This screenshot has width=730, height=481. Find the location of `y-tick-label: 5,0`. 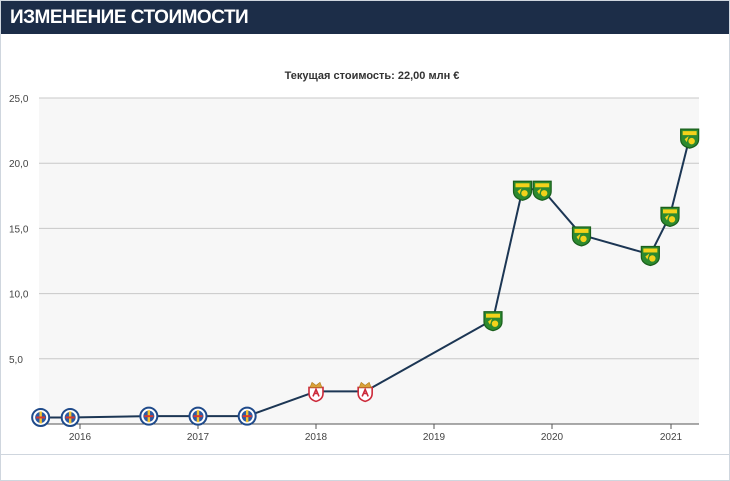

y-tick-label: 5,0 is located at coordinates (16, 360).